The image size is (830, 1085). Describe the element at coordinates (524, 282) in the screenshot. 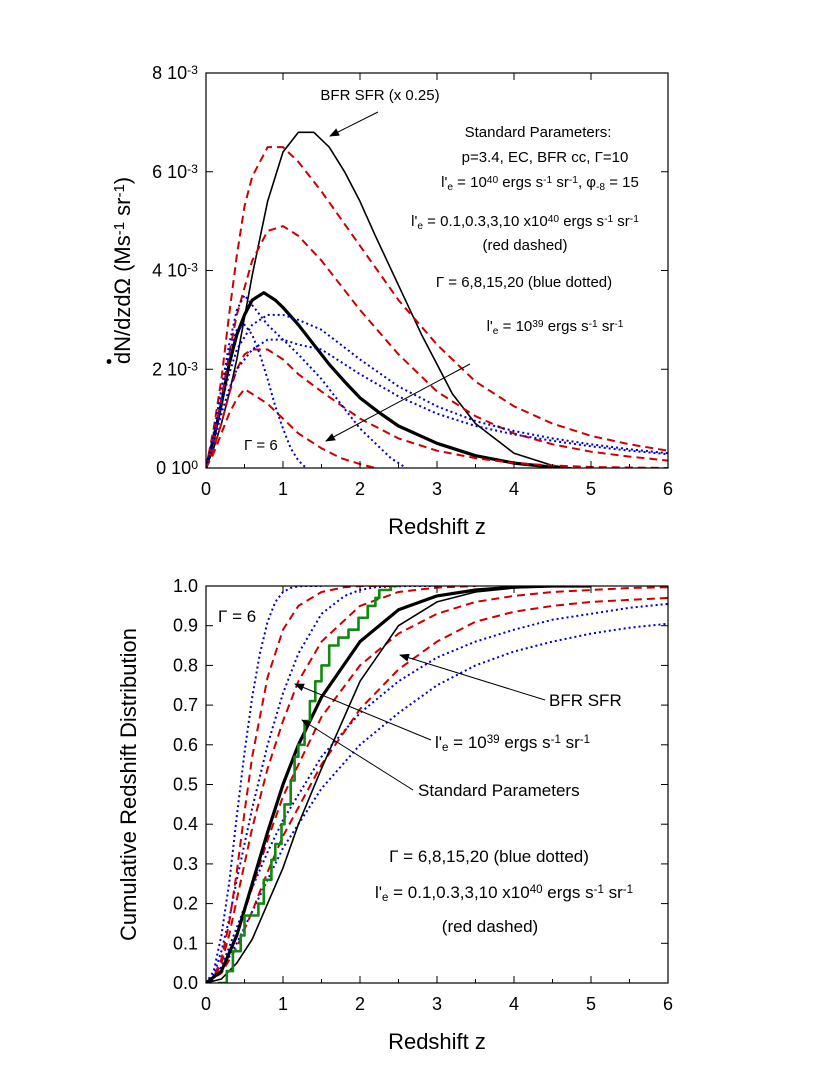

I see `annotation-gam: Γ = 6,8,15,20 (blue dotted)` at that location.